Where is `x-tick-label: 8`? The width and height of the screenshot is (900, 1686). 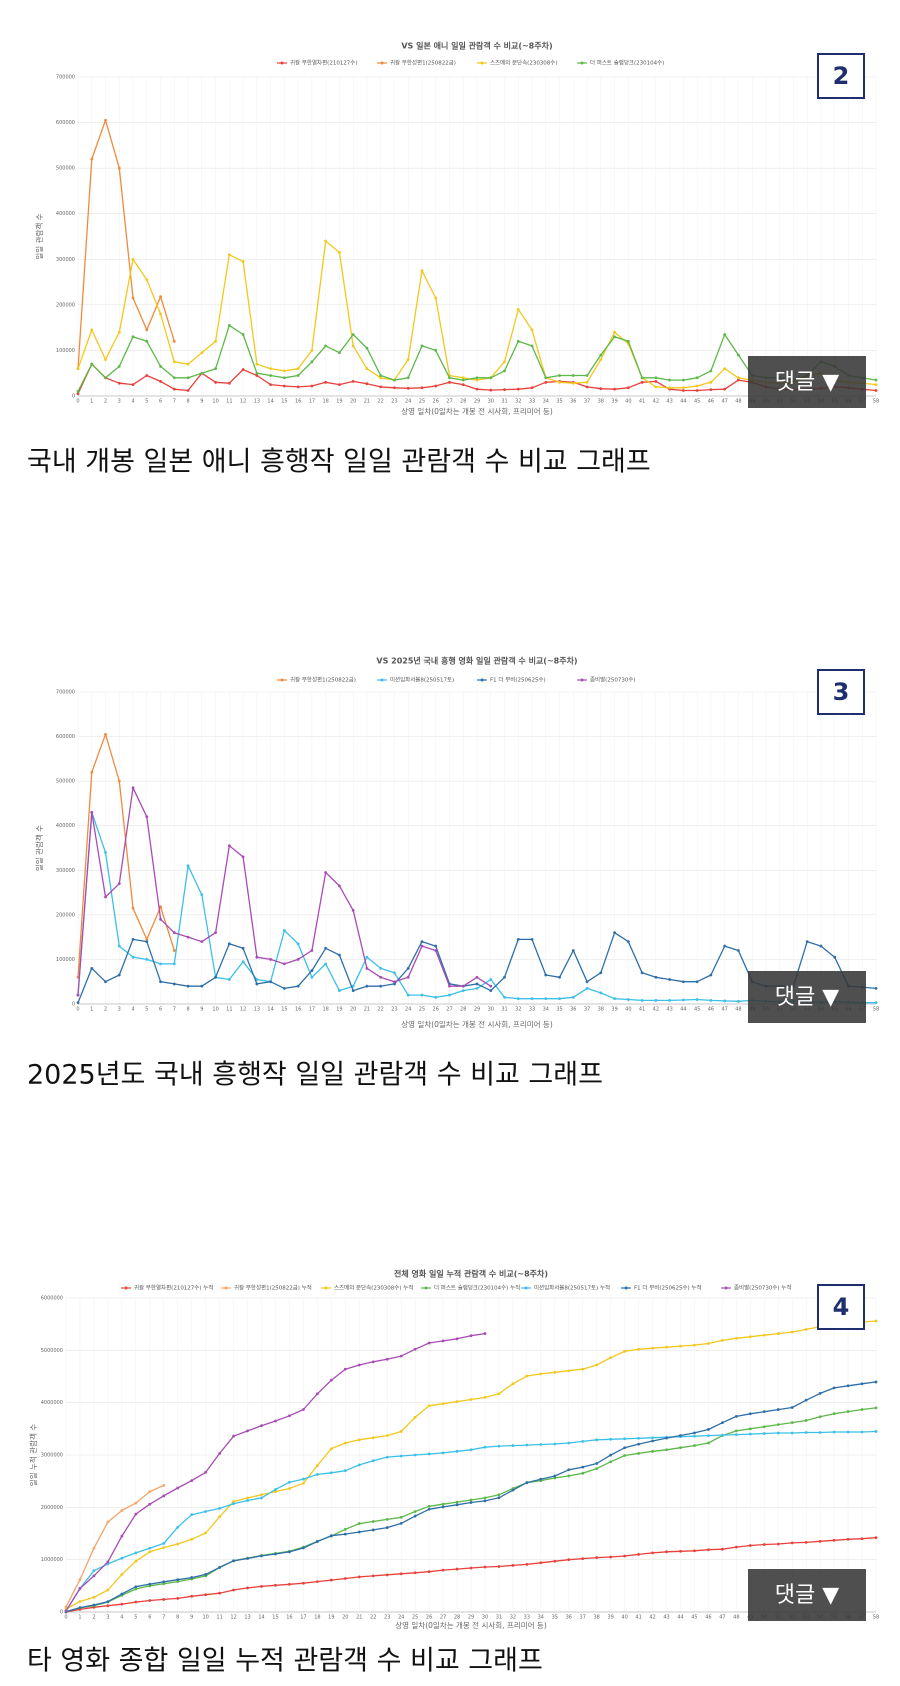
x-tick-label: 8 is located at coordinates (177, 1618).